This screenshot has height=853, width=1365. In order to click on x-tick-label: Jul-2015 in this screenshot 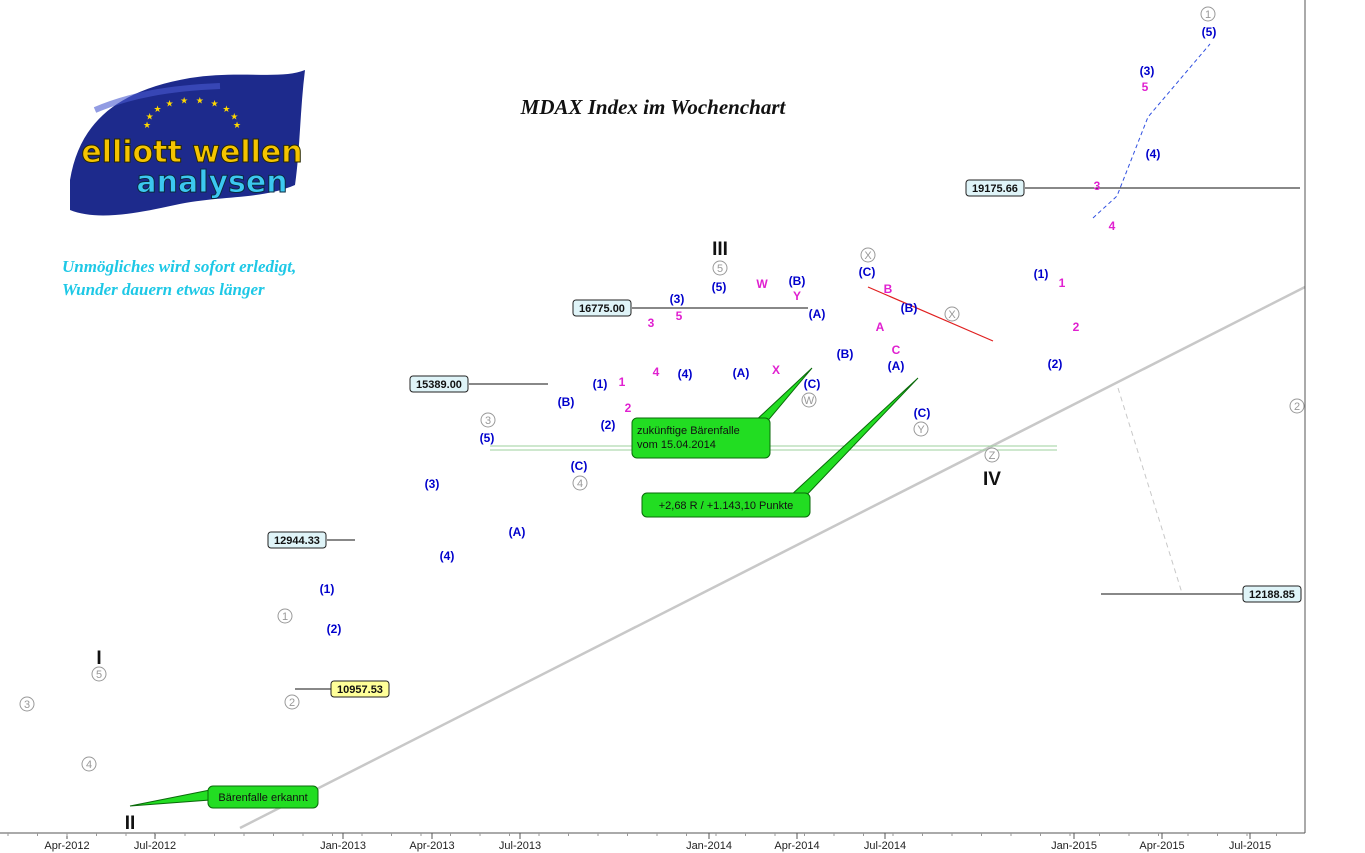, I will do `click(1250, 846)`.